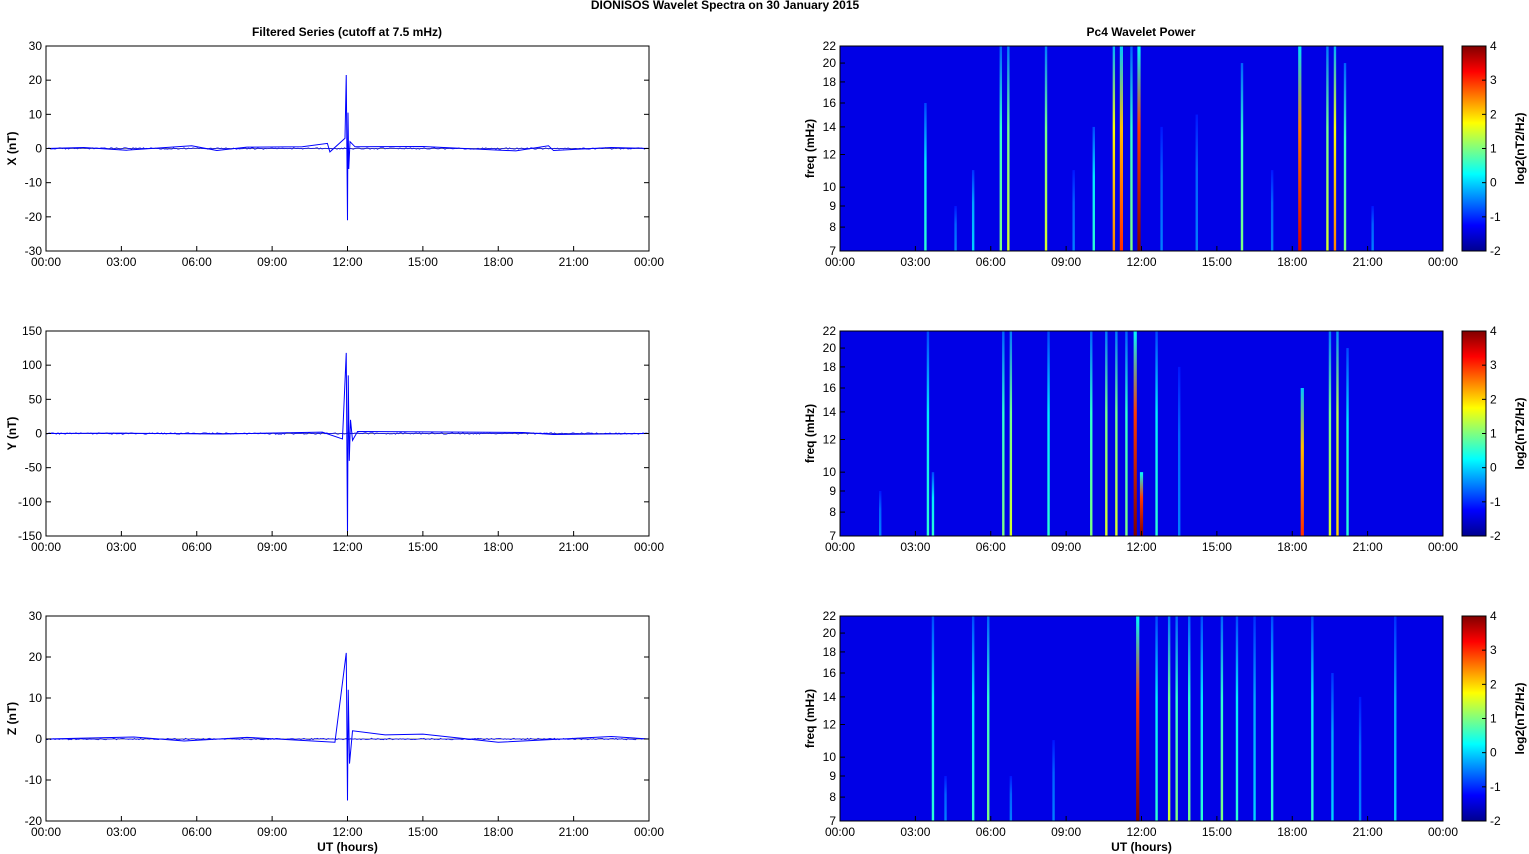  What do you see at coordinates (12, 149) in the screenshot?
I see `y-axis-label: X (nT)` at bounding box center [12, 149].